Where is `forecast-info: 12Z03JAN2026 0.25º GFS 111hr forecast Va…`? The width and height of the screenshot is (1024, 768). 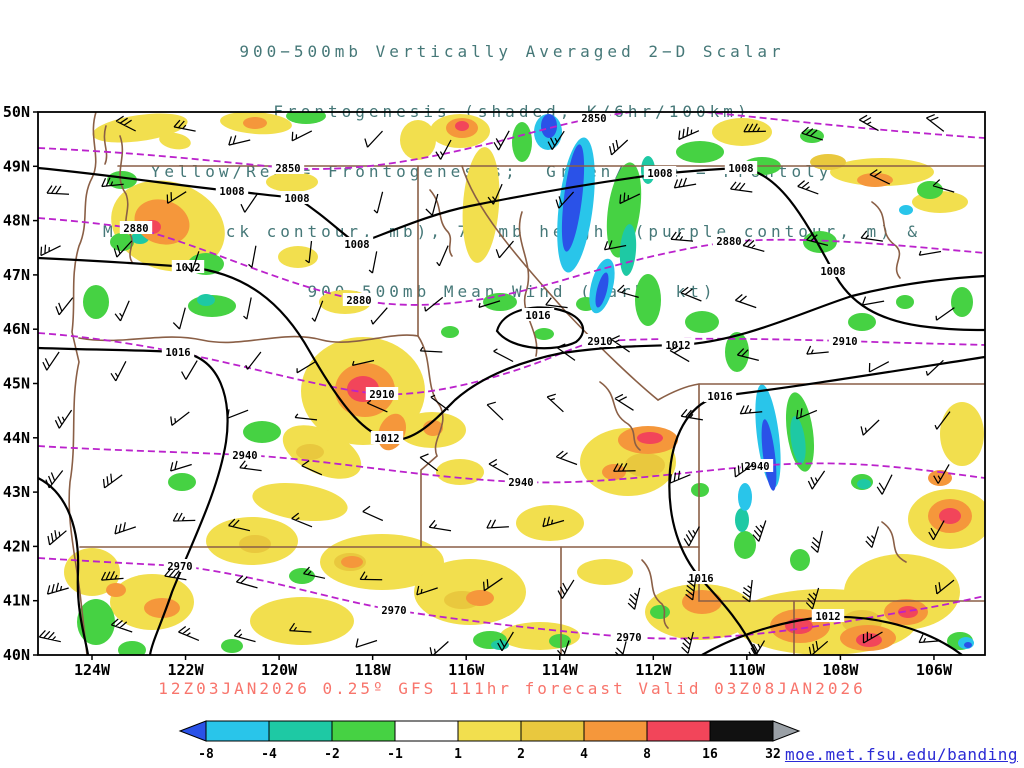
forecast-info: 12Z03JAN2026 0.25º GFS 111hr forecast Va… is located at coordinates (512, 688).